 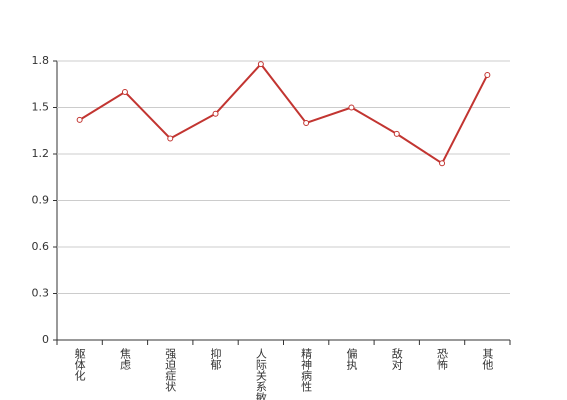 What do you see at coordinates (41, 200) in the screenshot?
I see `y-tick-label: 0.9` at bounding box center [41, 200].